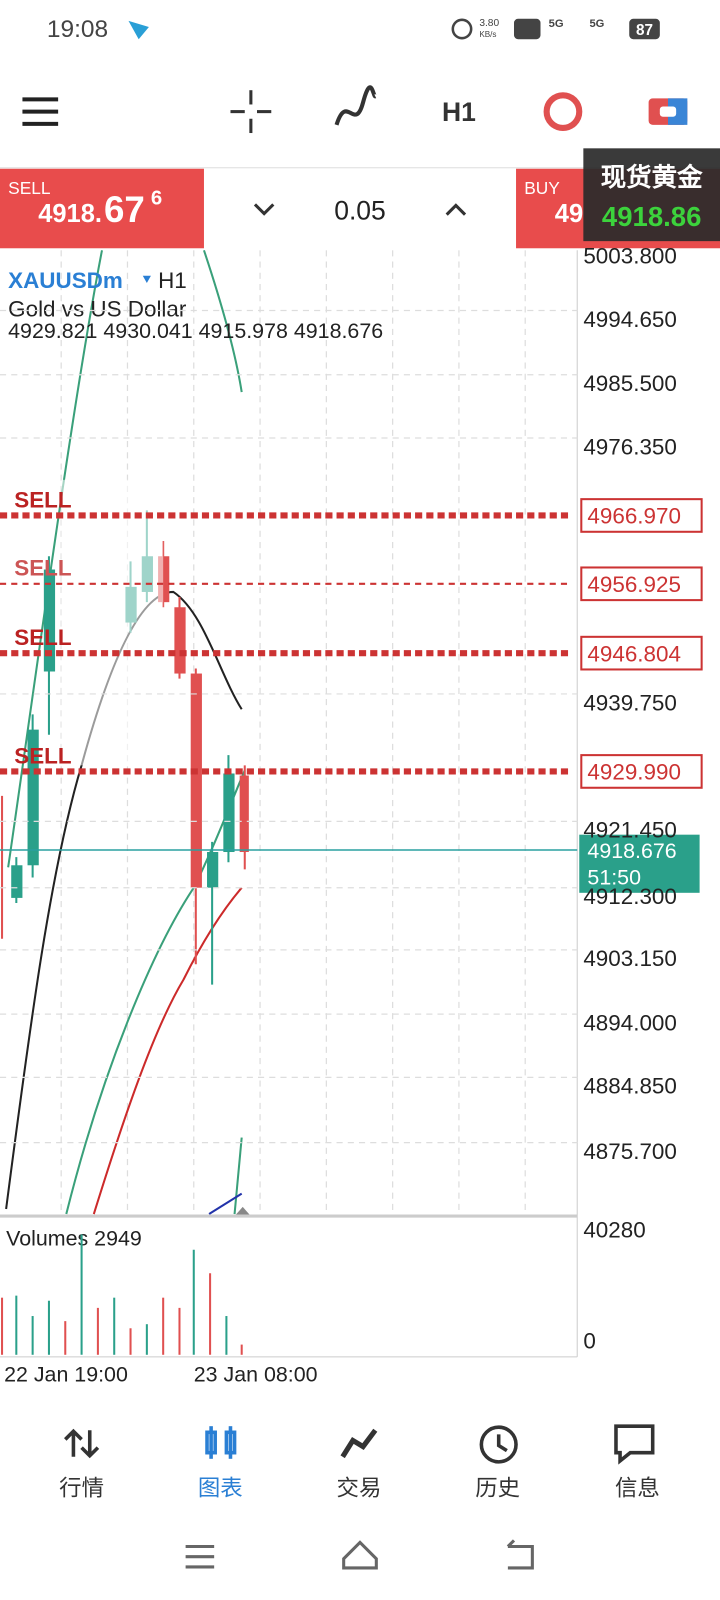 The width and height of the screenshot is (720, 1600). What do you see at coordinates (81, 1488) in the screenshot?
I see `nav-label: 行情` at bounding box center [81, 1488].